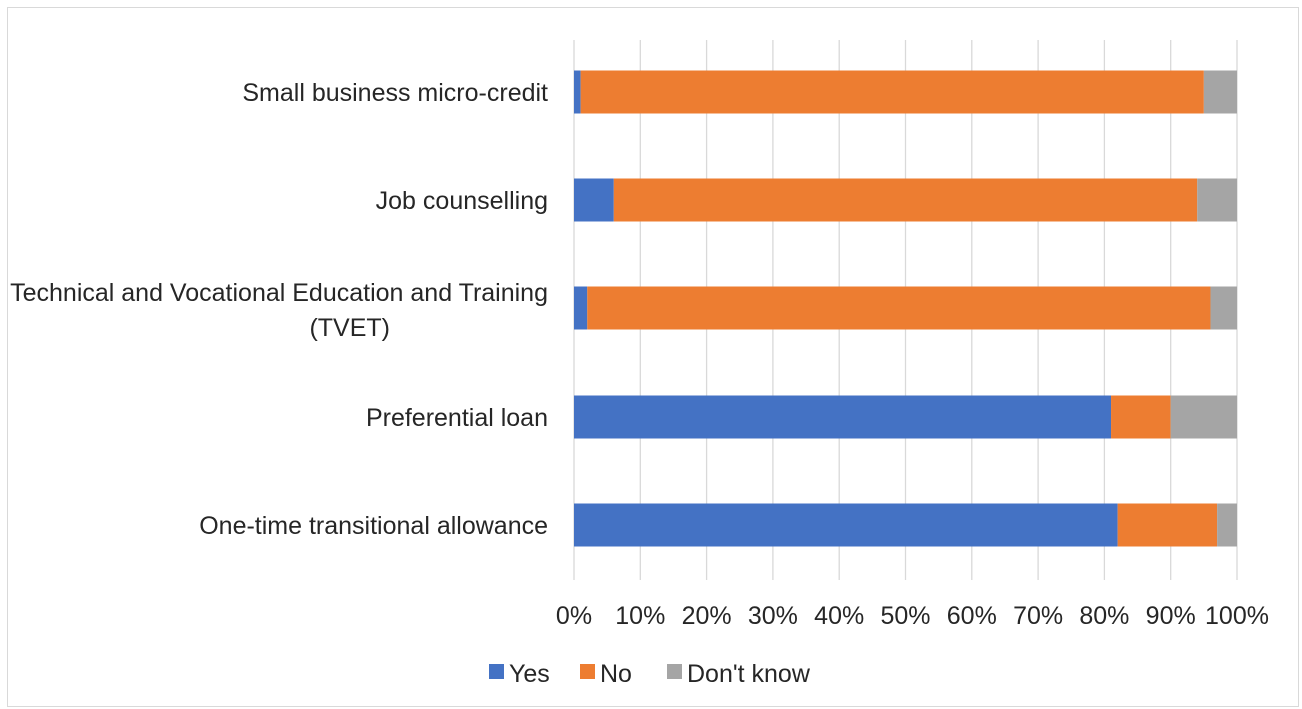  I want to click on legend-swatch-yes, so click(496, 671).